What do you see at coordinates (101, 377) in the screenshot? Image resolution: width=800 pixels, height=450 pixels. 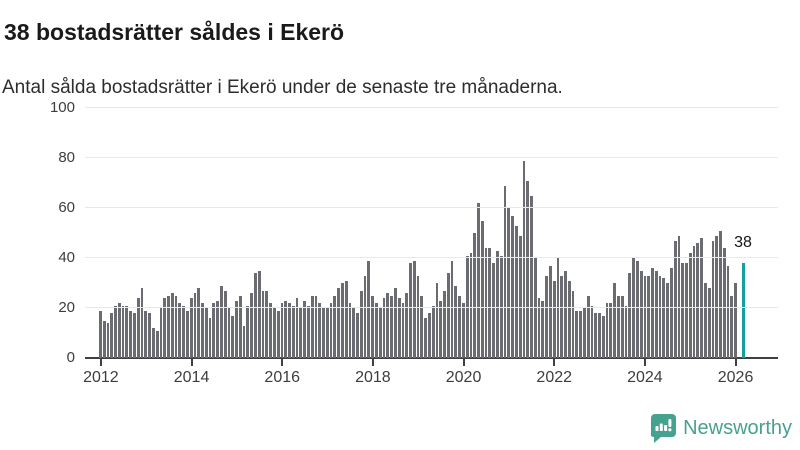 I see `x-axis-label-2012: 2012` at bounding box center [101, 377].